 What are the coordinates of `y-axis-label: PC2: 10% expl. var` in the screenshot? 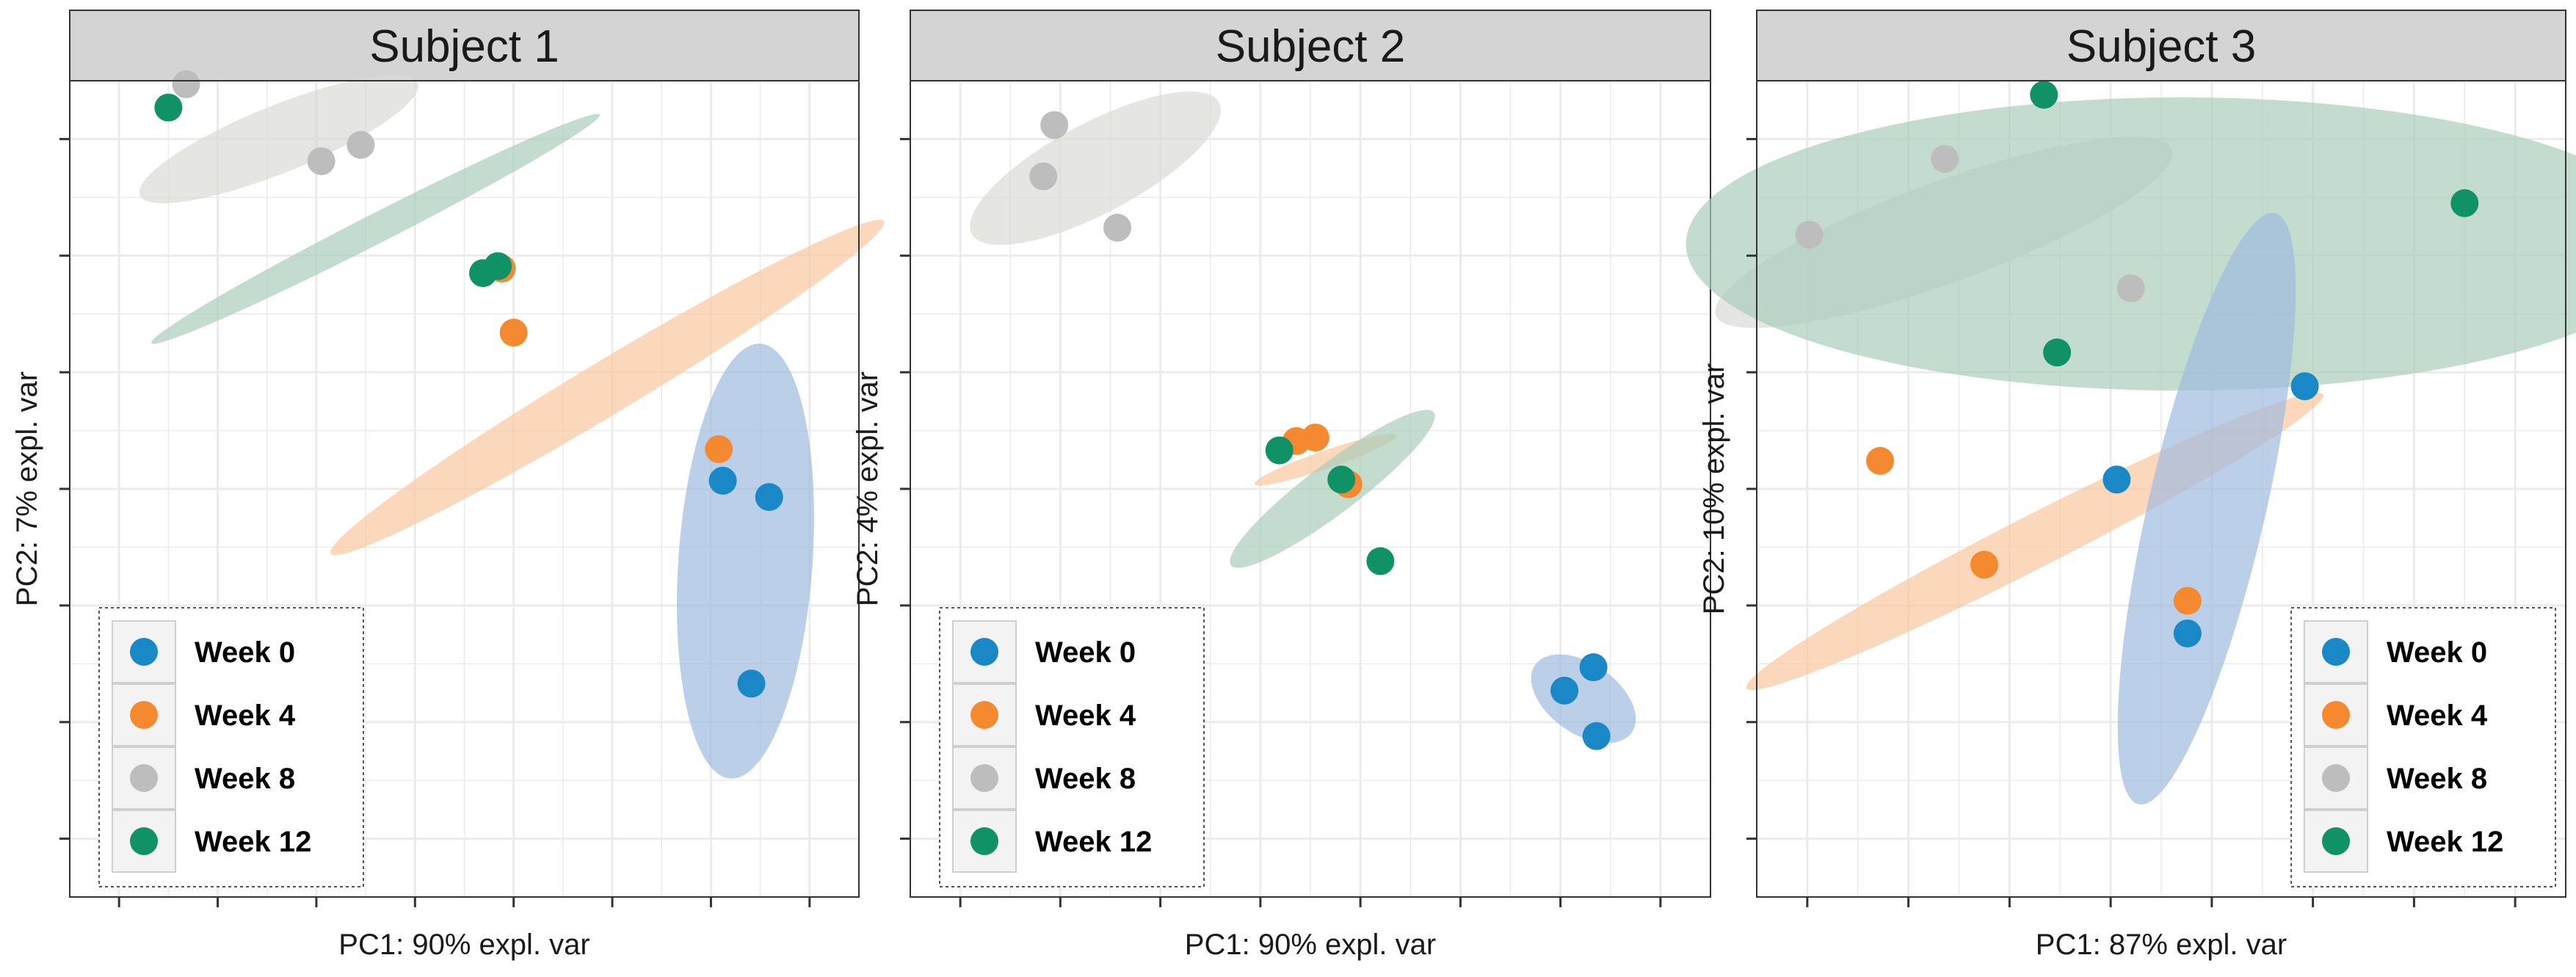 It's located at (1714, 488).